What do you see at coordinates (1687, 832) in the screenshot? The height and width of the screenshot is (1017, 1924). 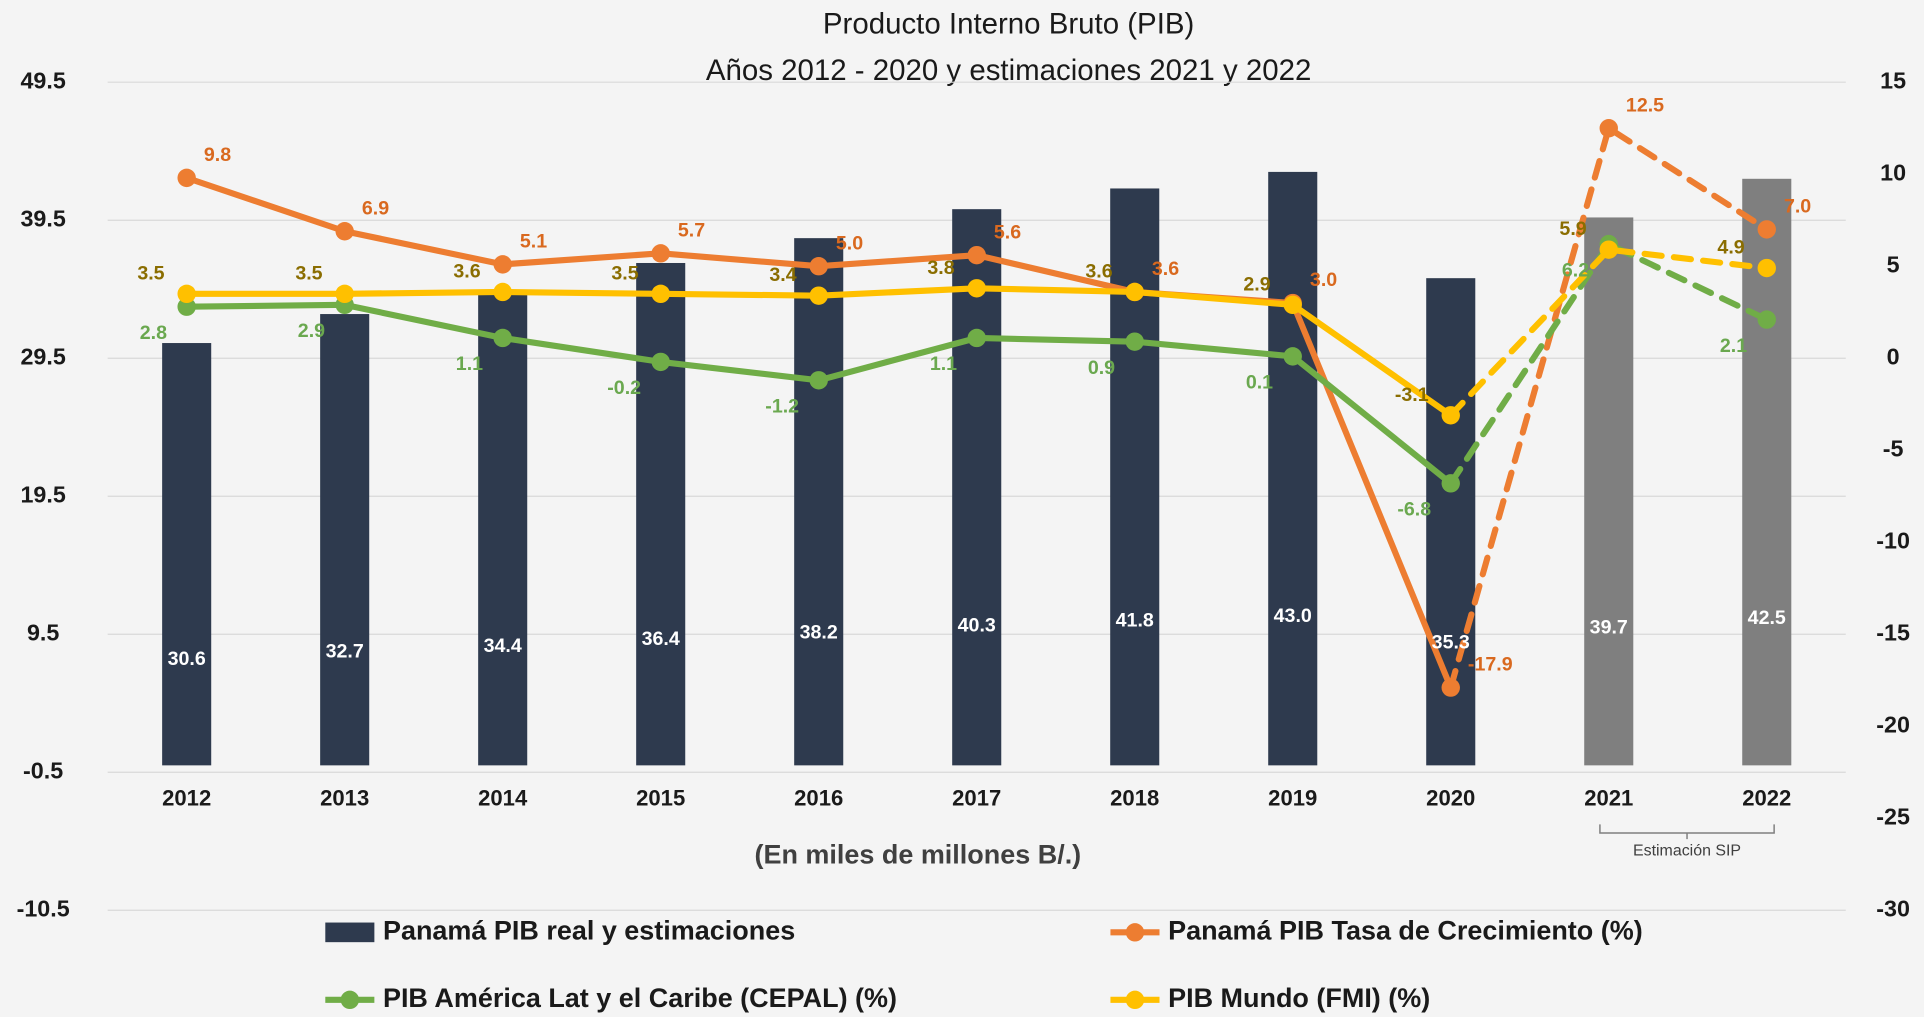 I see `estimate-bracket` at bounding box center [1687, 832].